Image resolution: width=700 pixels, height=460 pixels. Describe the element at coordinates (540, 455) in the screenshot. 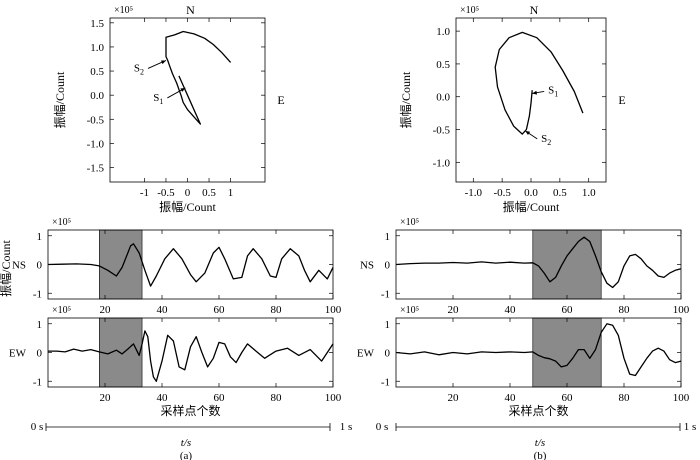

I see `panel-label-b: (b)` at that location.